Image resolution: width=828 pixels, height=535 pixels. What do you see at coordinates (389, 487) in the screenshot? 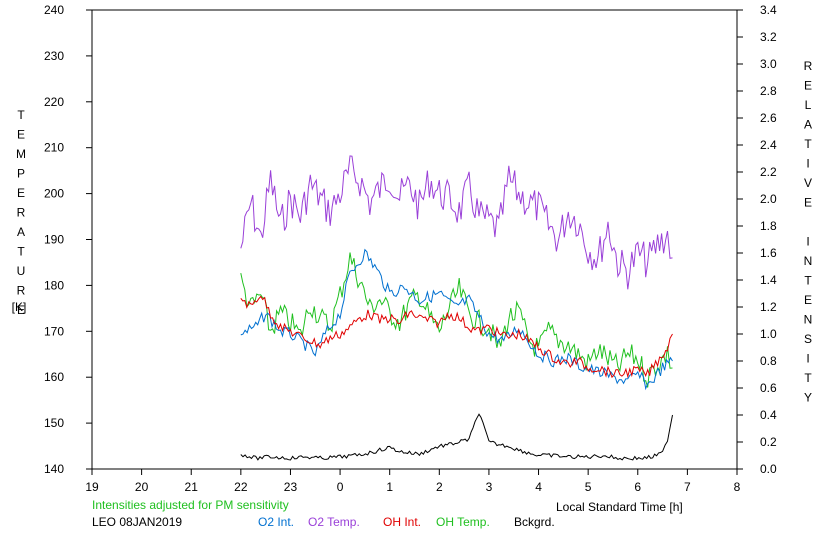
I see `x-tick-label: 1` at bounding box center [389, 487].